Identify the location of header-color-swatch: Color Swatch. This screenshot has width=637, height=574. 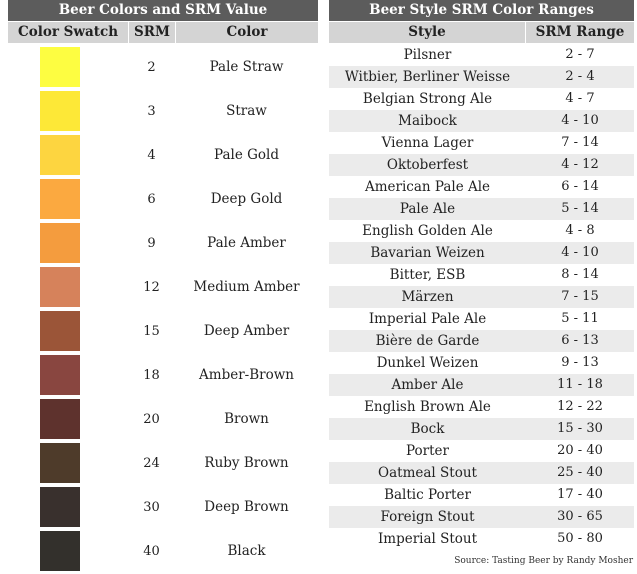
(68, 32).